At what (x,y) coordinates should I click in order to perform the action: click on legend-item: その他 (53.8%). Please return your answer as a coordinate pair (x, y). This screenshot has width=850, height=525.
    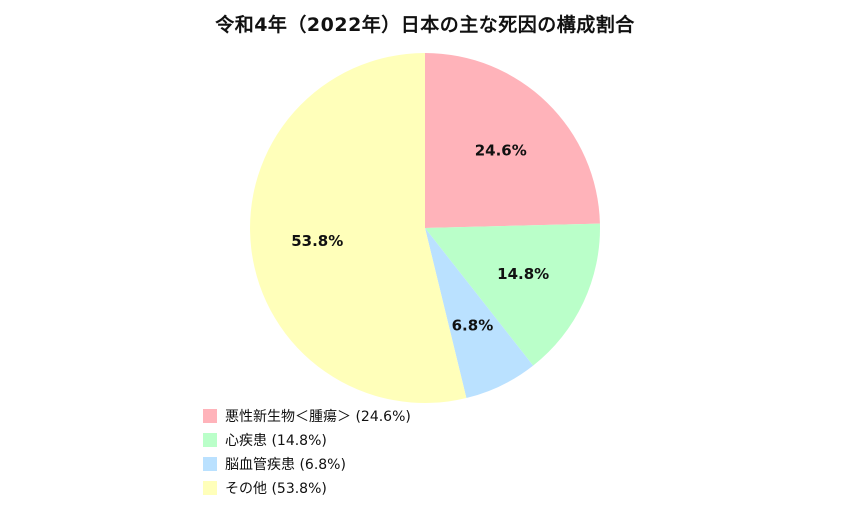
    Looking at the image, I should click on (307, 488).